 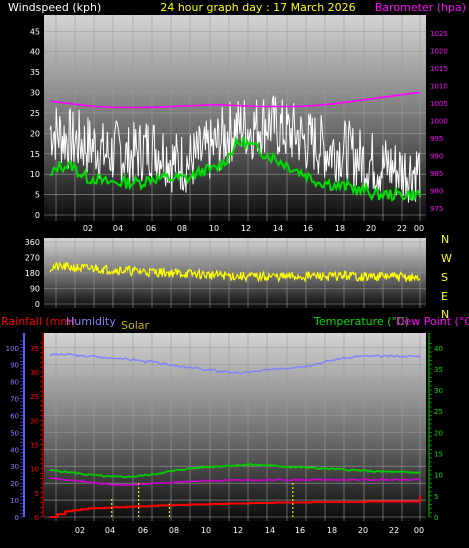 What do you see at coordinates (32, 258) in the screenshot?
I see `y-tick-label: 270` at bounding box center [32, 258].